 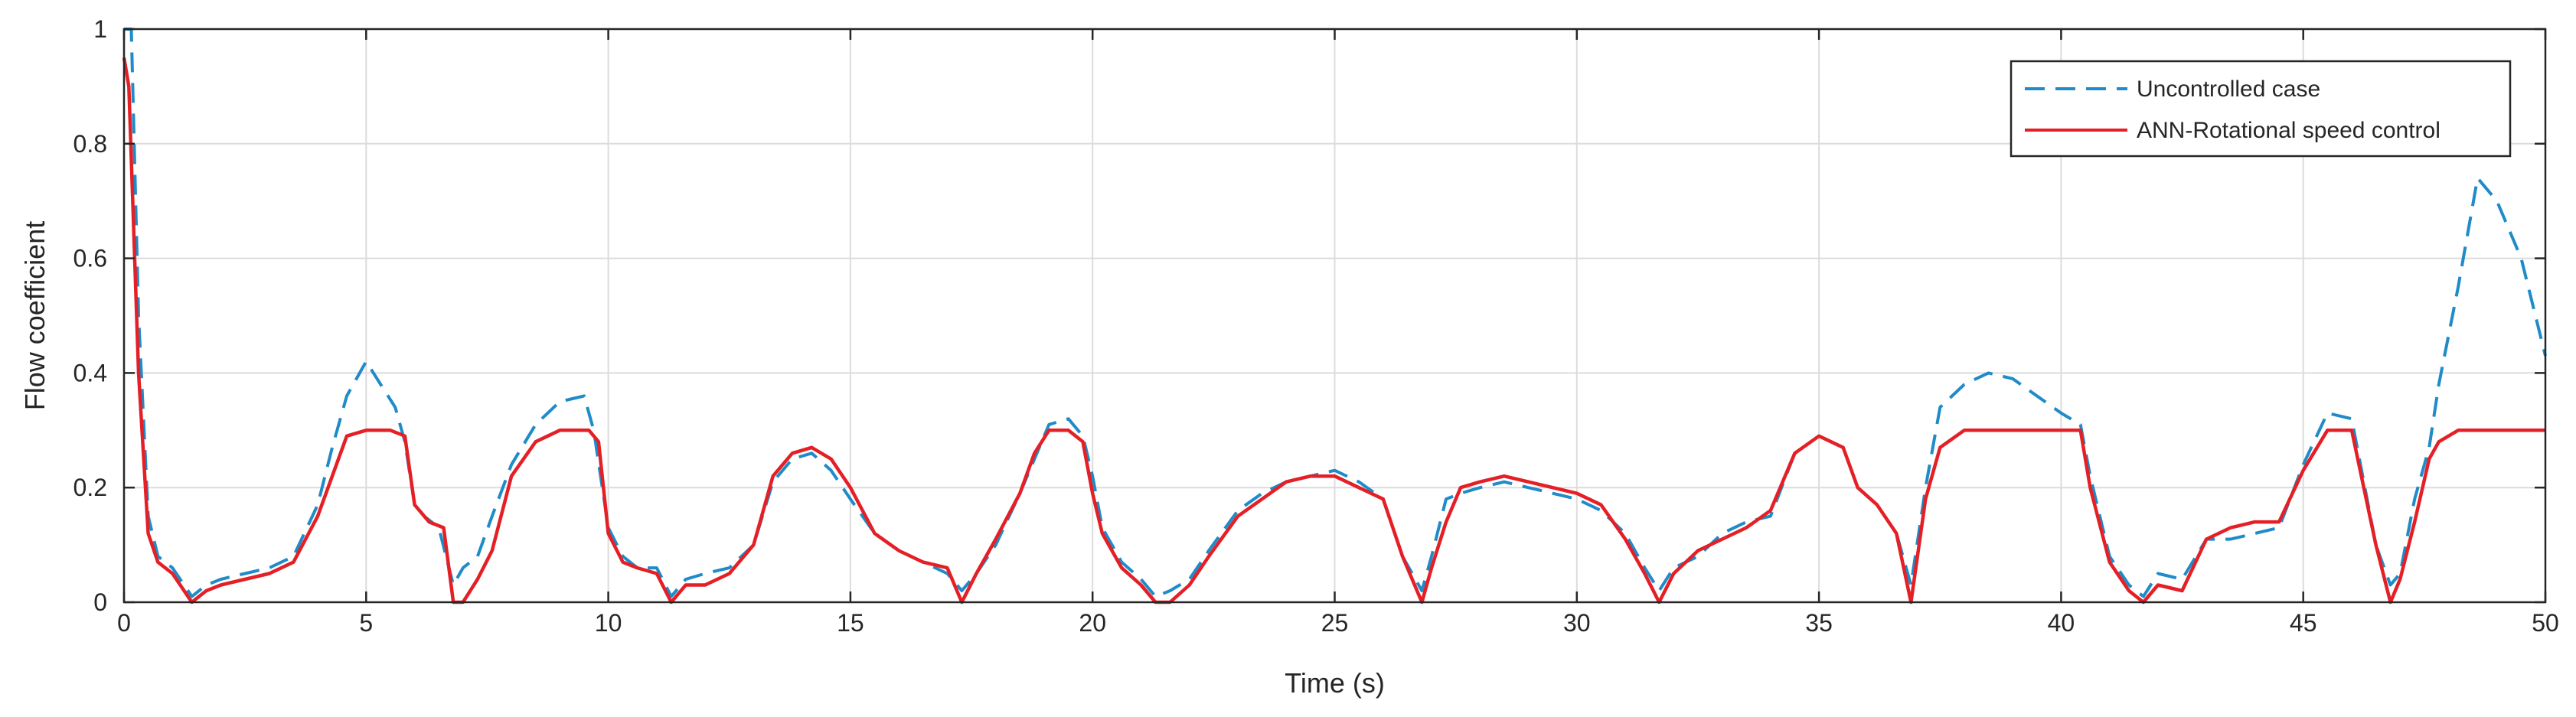 What do you see at coordinates (2303, 623) in the screenshot?
I see `x-tick-label: 45` at bounding box center [2303, 623].